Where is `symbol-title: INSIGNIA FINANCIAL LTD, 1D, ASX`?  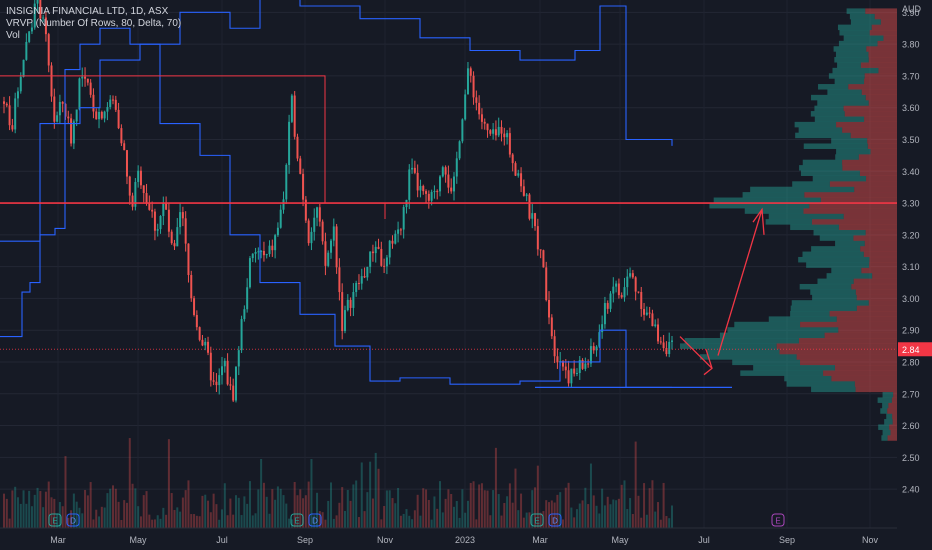
symbol-title: INSIGNIA FINANCIAL LTD, 1D, ASX is located at coordinates (87, 11).